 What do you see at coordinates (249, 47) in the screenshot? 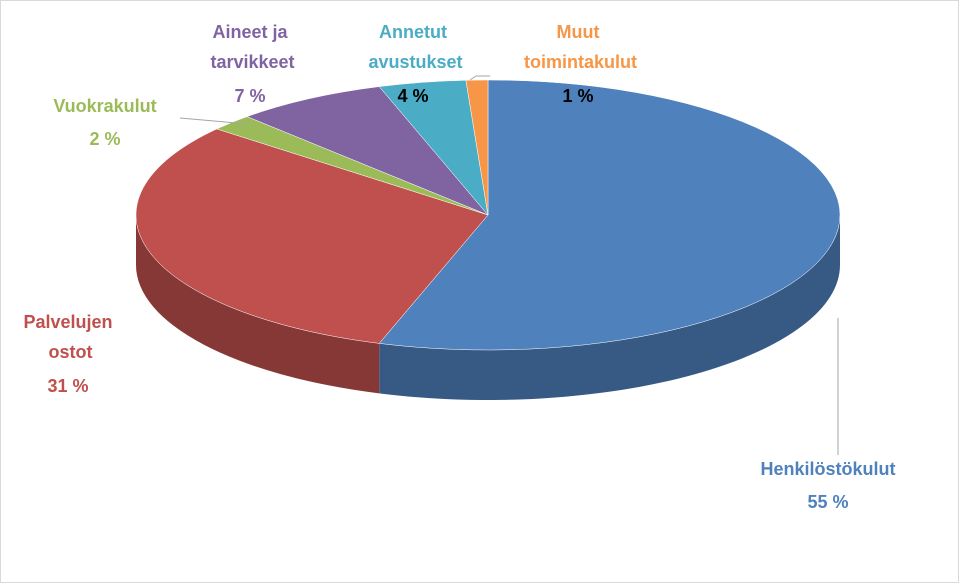
I see `category-label: Aineet ja tarvikkeet` at bounding box center [249, 47].